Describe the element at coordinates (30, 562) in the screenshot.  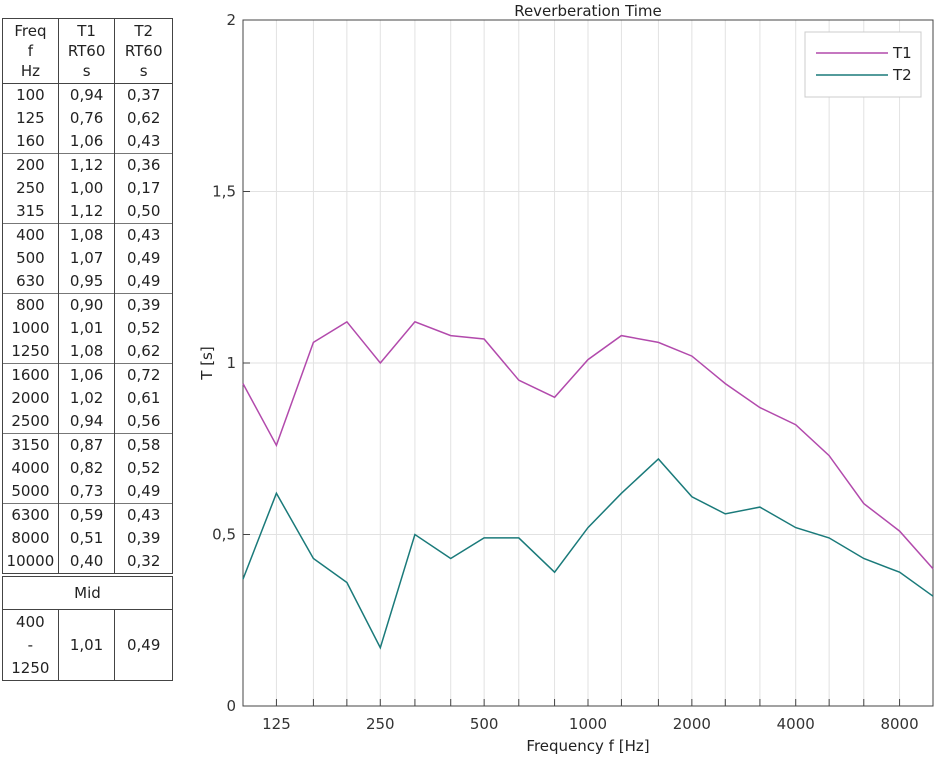
I see `freq-cell: 10000` at that location.